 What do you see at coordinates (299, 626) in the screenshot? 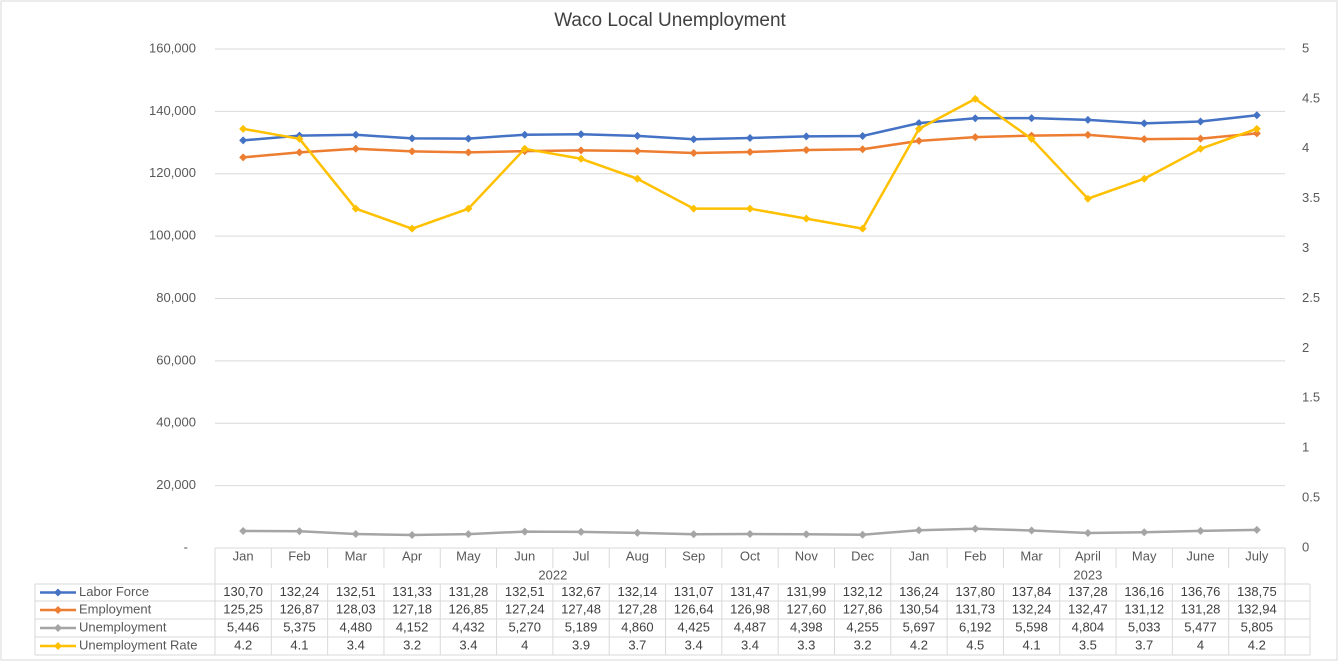
I see `table-value: 5,375` at bounding box center [299, 626].